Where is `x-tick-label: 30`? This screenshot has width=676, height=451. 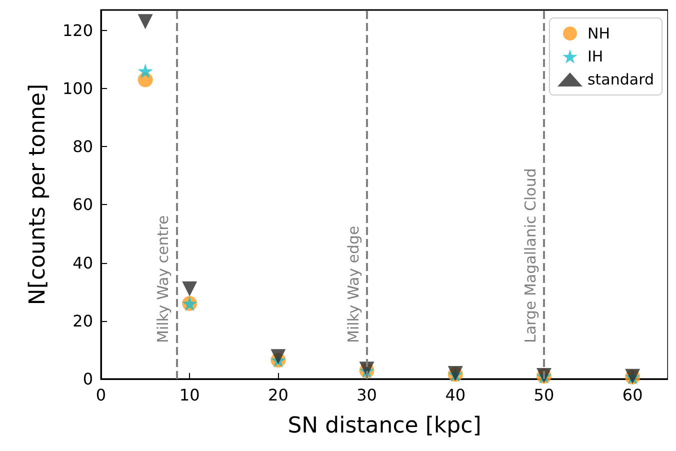
x-tick-label: 30 is located at coordinates (366, 395).